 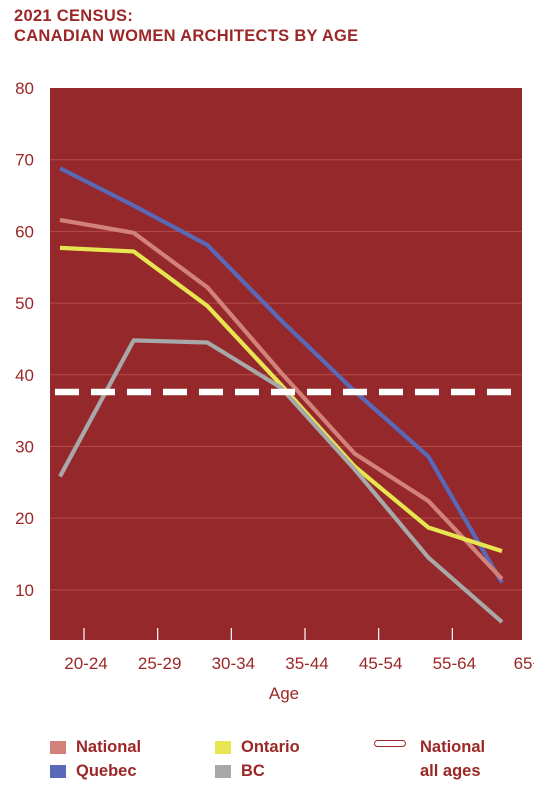 I want to click on legend-label-national-all-ages-line-1: National, so click(x=453, y=747).